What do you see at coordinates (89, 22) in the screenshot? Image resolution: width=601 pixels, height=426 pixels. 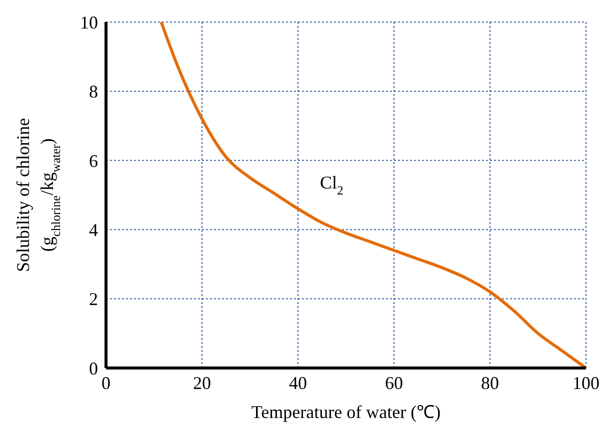 I see `y-tick-label: 10` at bounding box center [89, 22].